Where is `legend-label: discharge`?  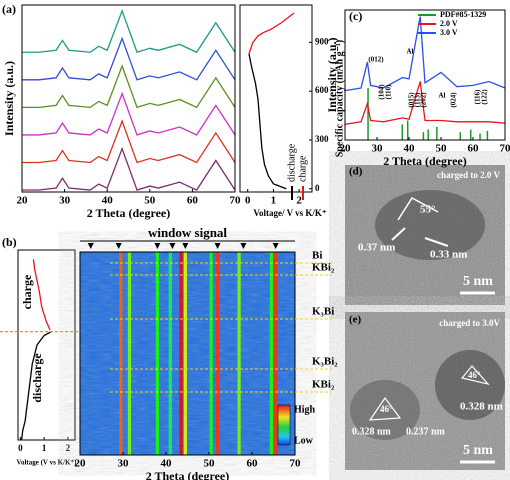 legend-label: discharge is located at coordinates (291, 162).